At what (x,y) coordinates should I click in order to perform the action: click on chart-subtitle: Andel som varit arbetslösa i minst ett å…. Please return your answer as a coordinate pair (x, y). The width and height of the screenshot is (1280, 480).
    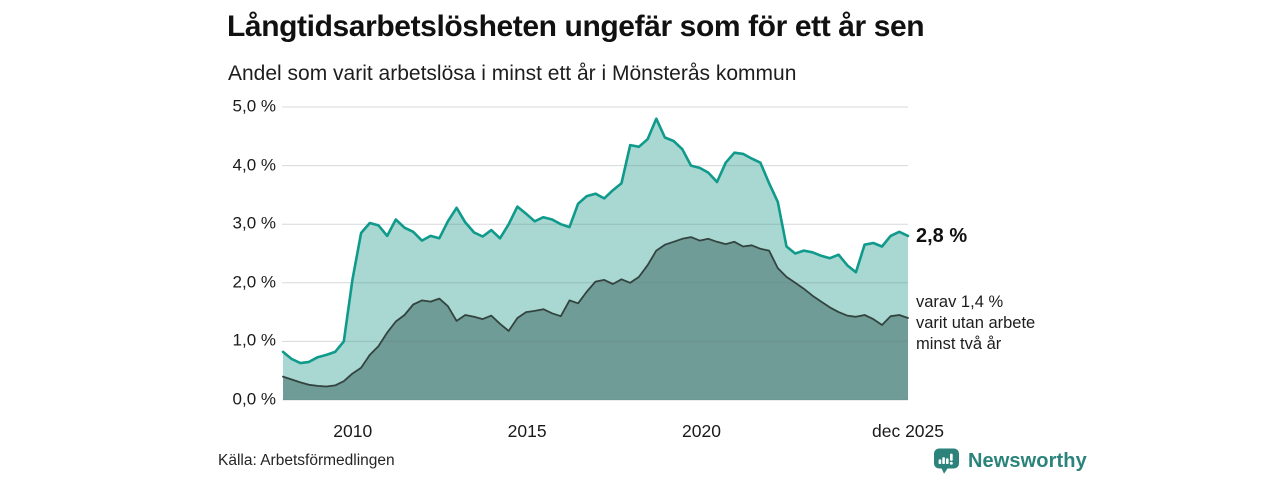
    Looking at the image, I should click on (512, 73).